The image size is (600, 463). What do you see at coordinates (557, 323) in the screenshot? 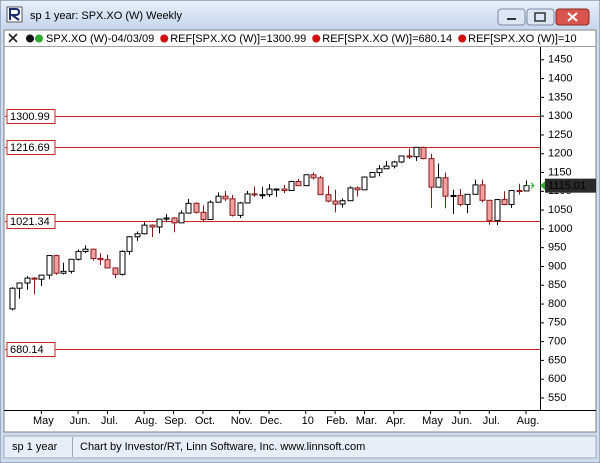
I see `y-tick-label: 750` at bounding box center [557, 323].